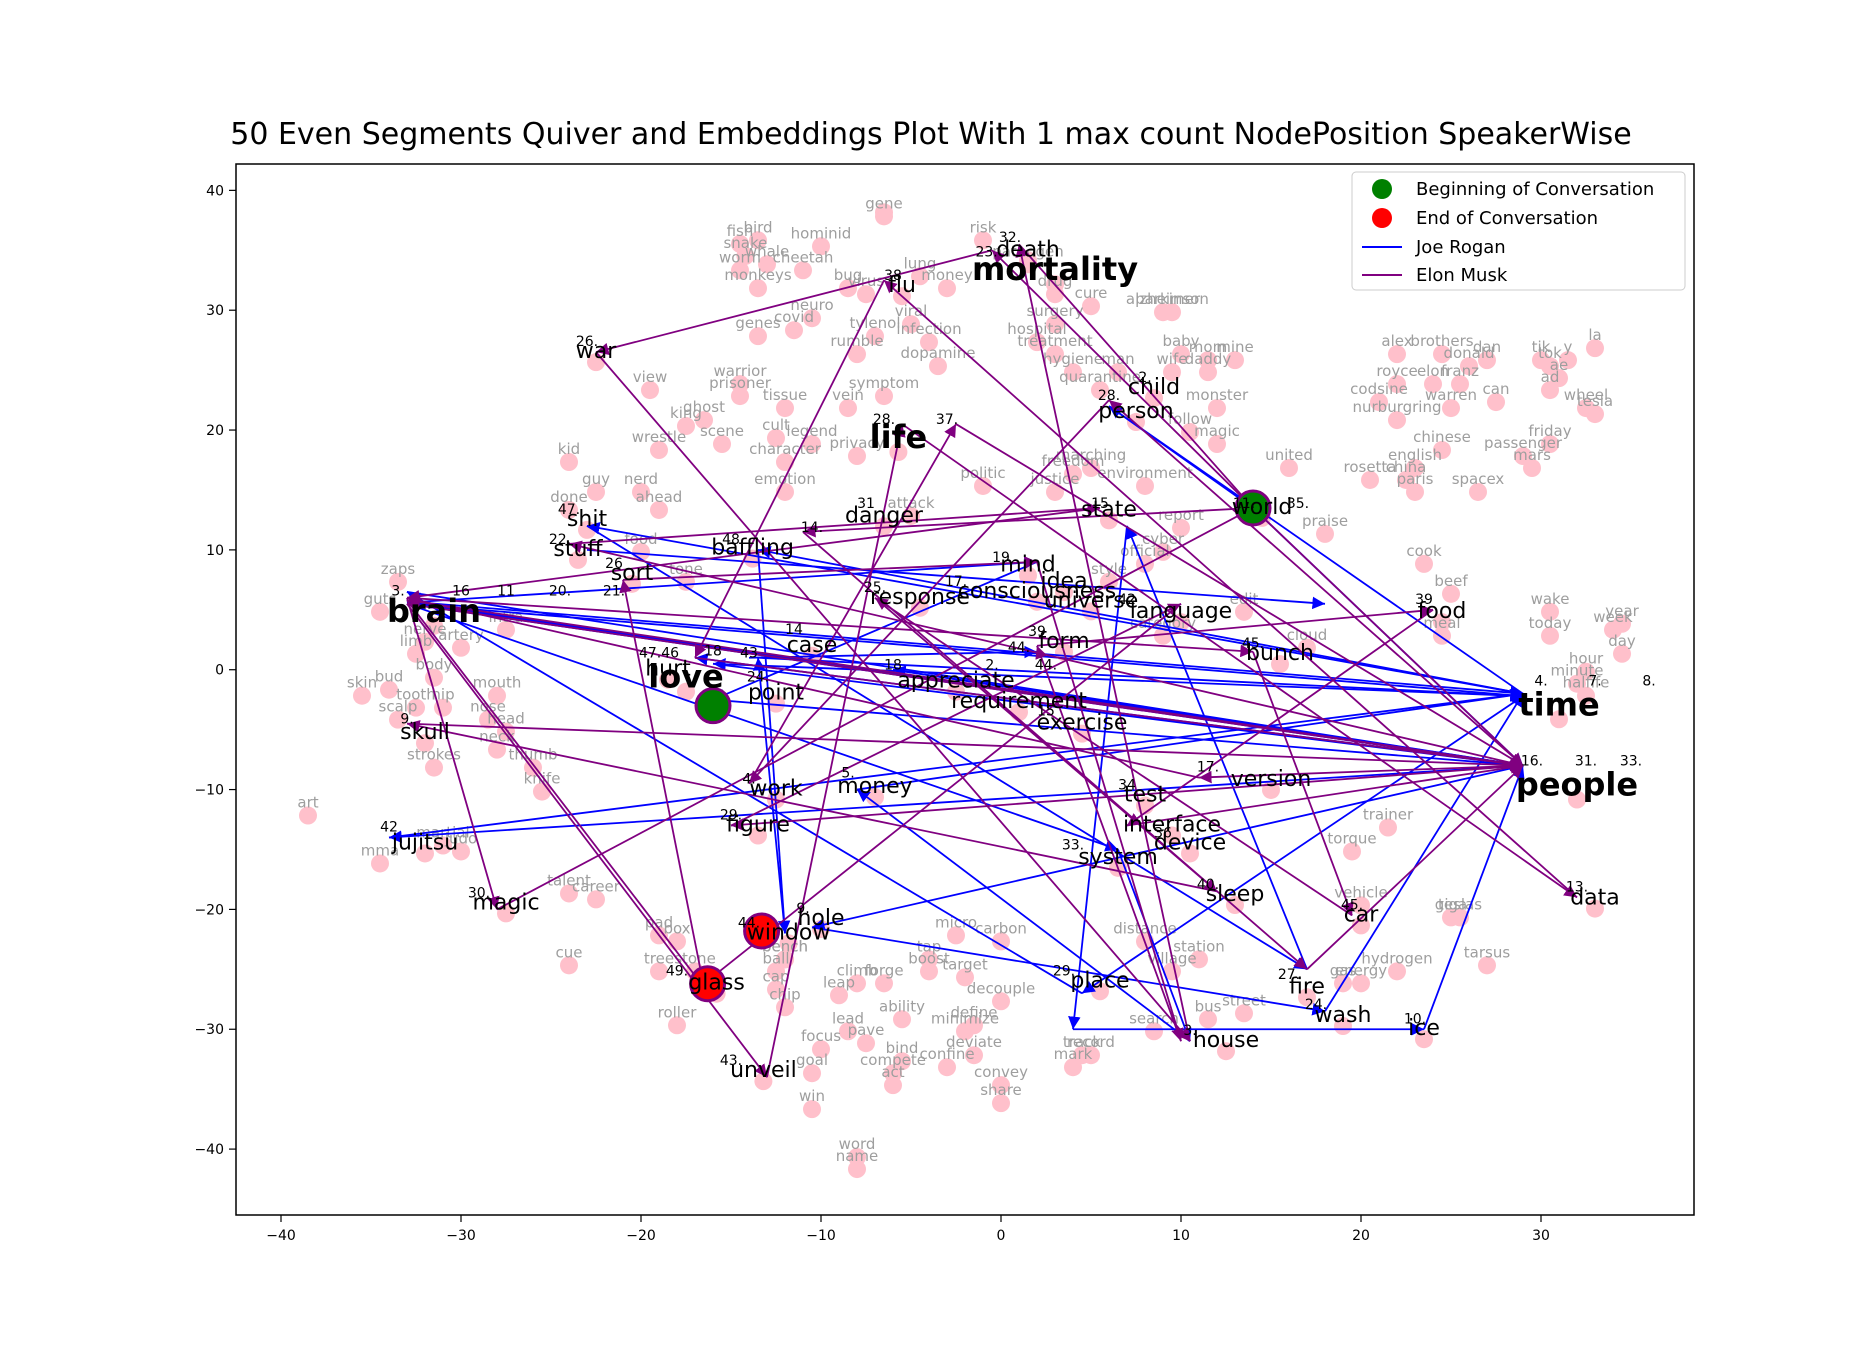 This screenshot has height=1348, width=1862. I want to click on background-word: name, so click(857, 1156).